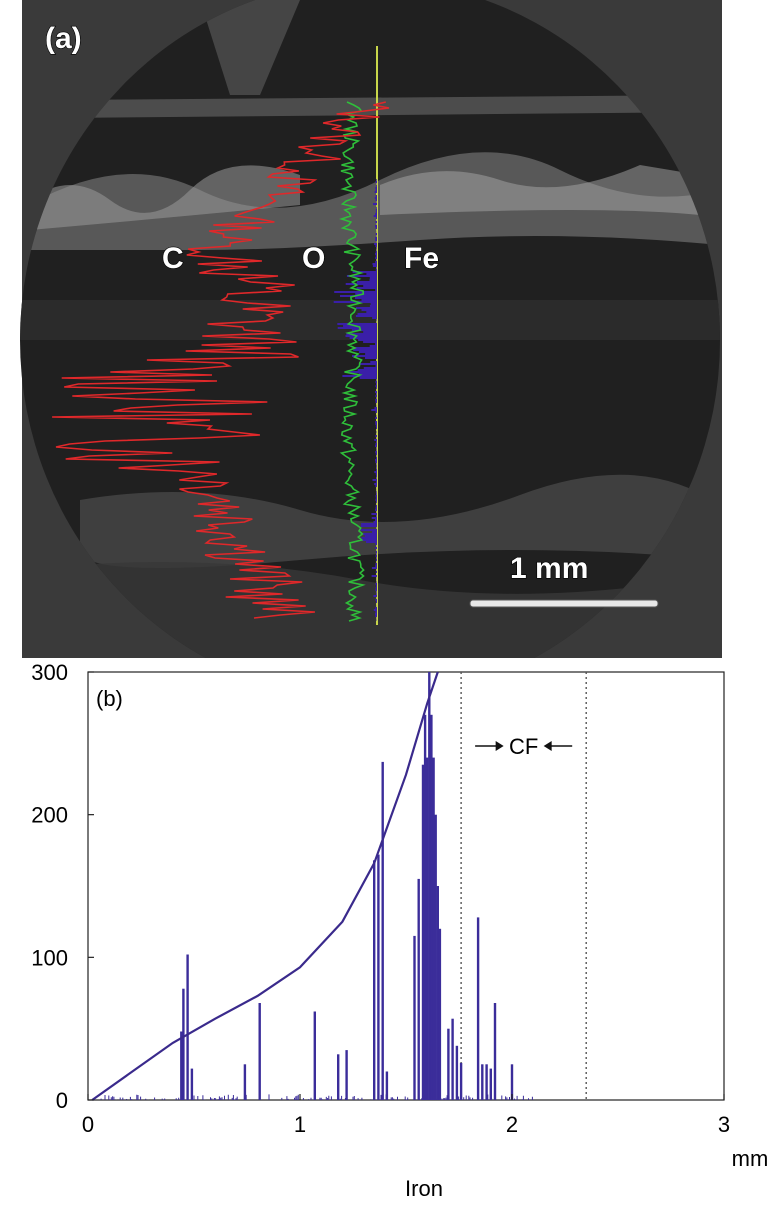 This screenshot has height=1208, width=768. Describe the element at coordinates (109, 698) in the screenshot. I see `panel-b-label: (b)` at that location.